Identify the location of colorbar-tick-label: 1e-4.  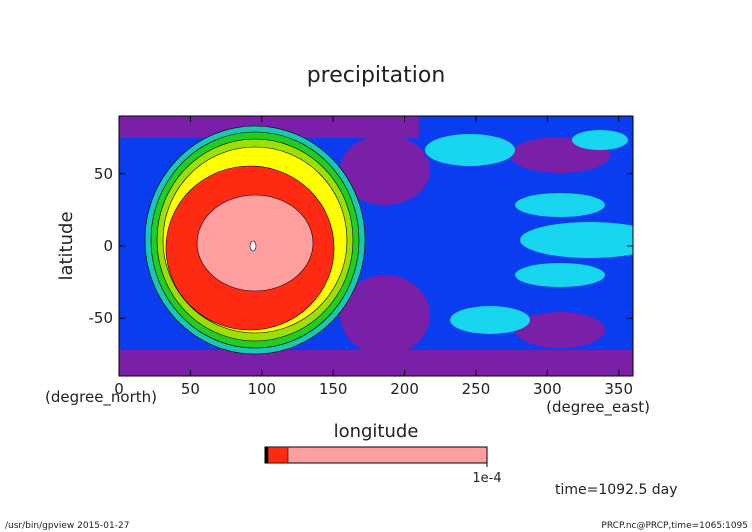
(486, 478).